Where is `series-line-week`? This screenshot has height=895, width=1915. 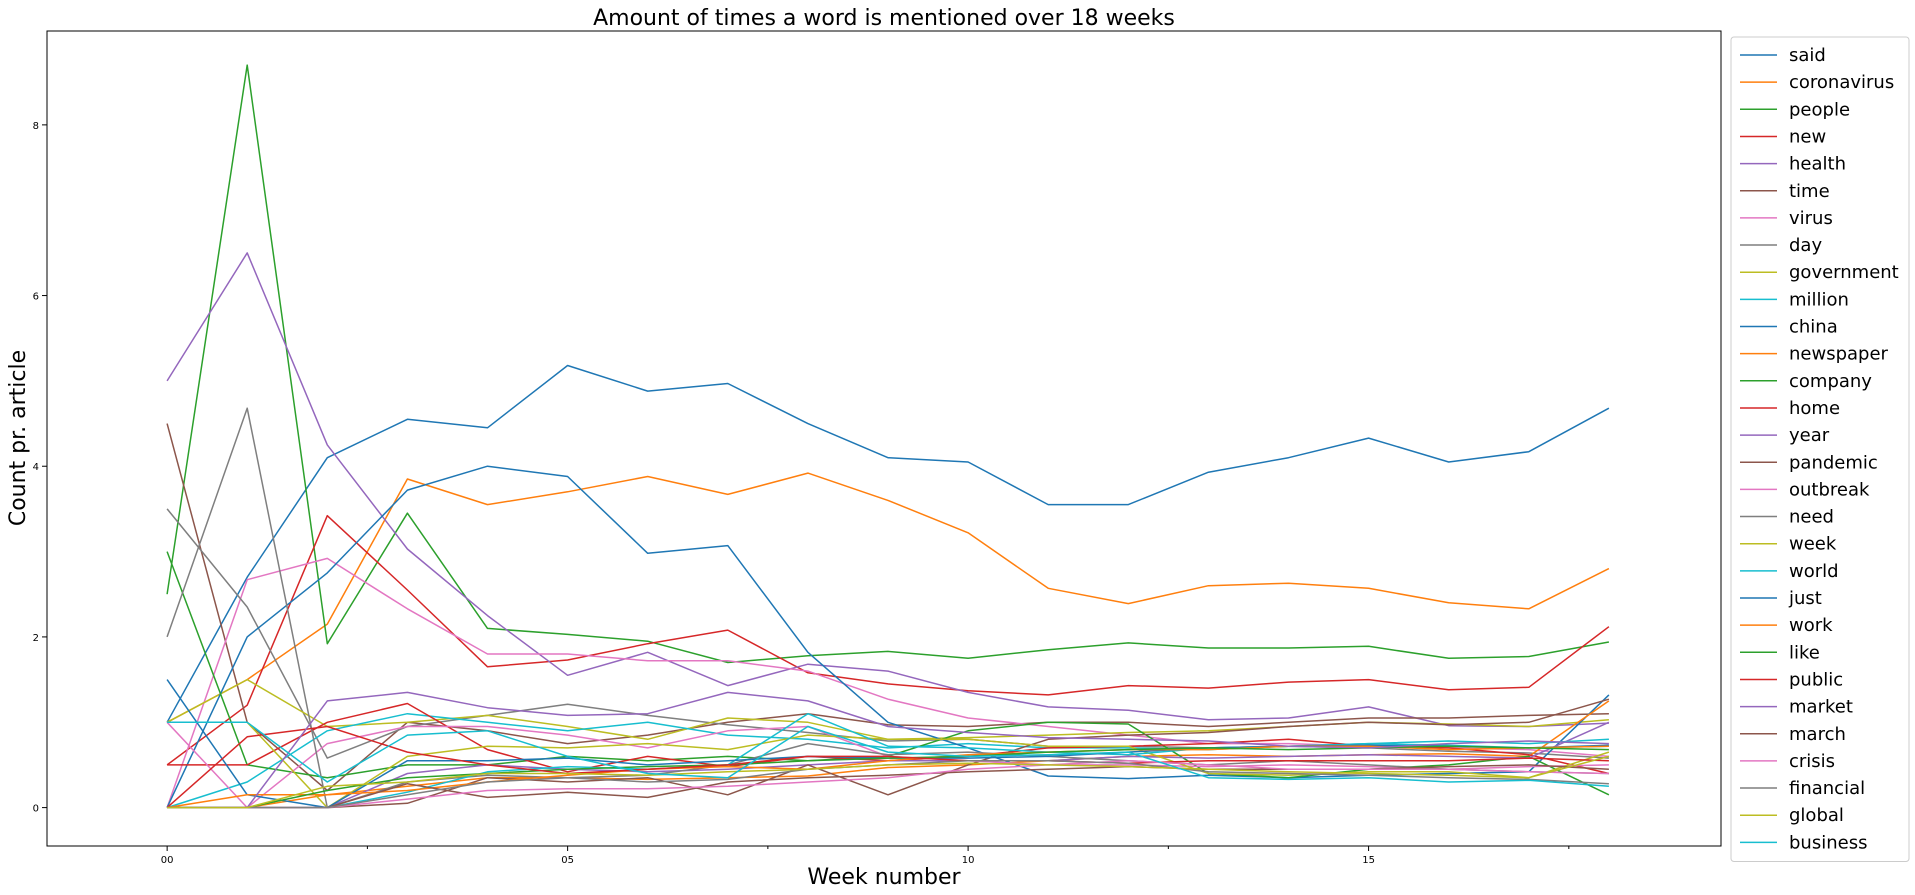
series-line-week is located at coordinates (888, 765).